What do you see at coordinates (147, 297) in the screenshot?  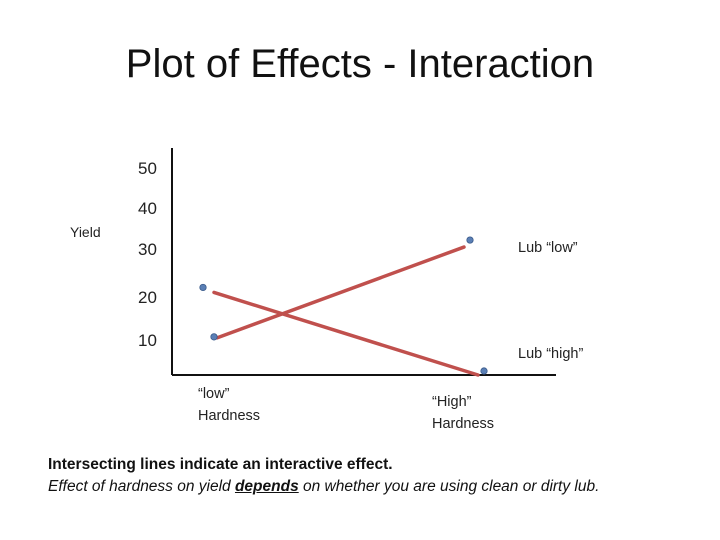 I see `y-tick-label: 20` at bounding box center [147, 297].